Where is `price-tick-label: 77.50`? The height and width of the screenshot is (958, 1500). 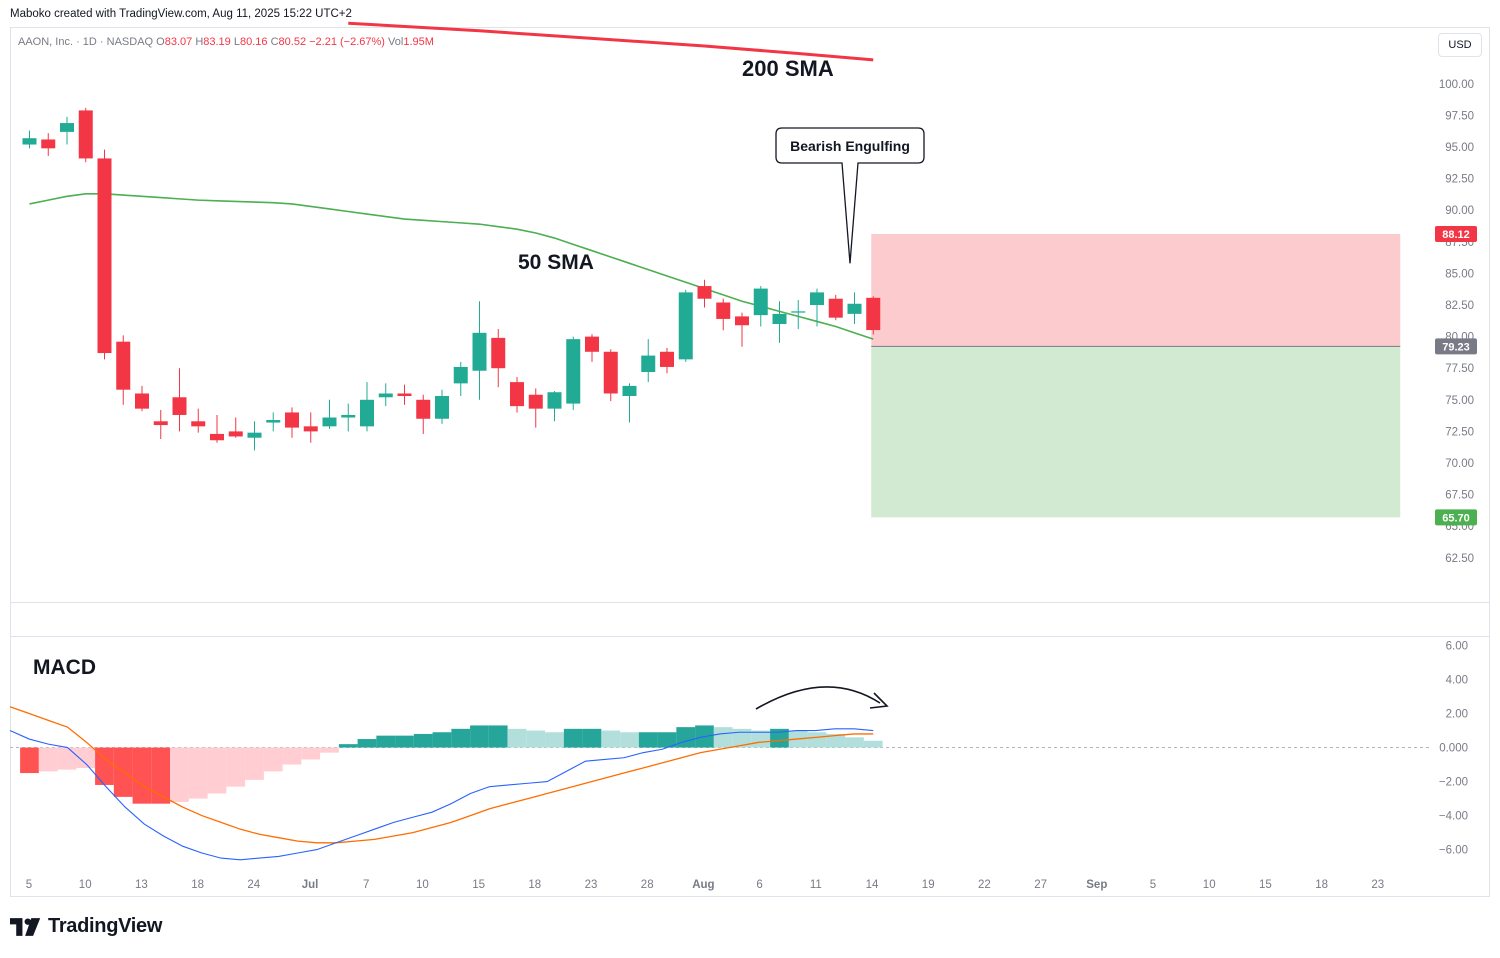
price-tick-label: 77.50 is located at coordinates (1459, 369).